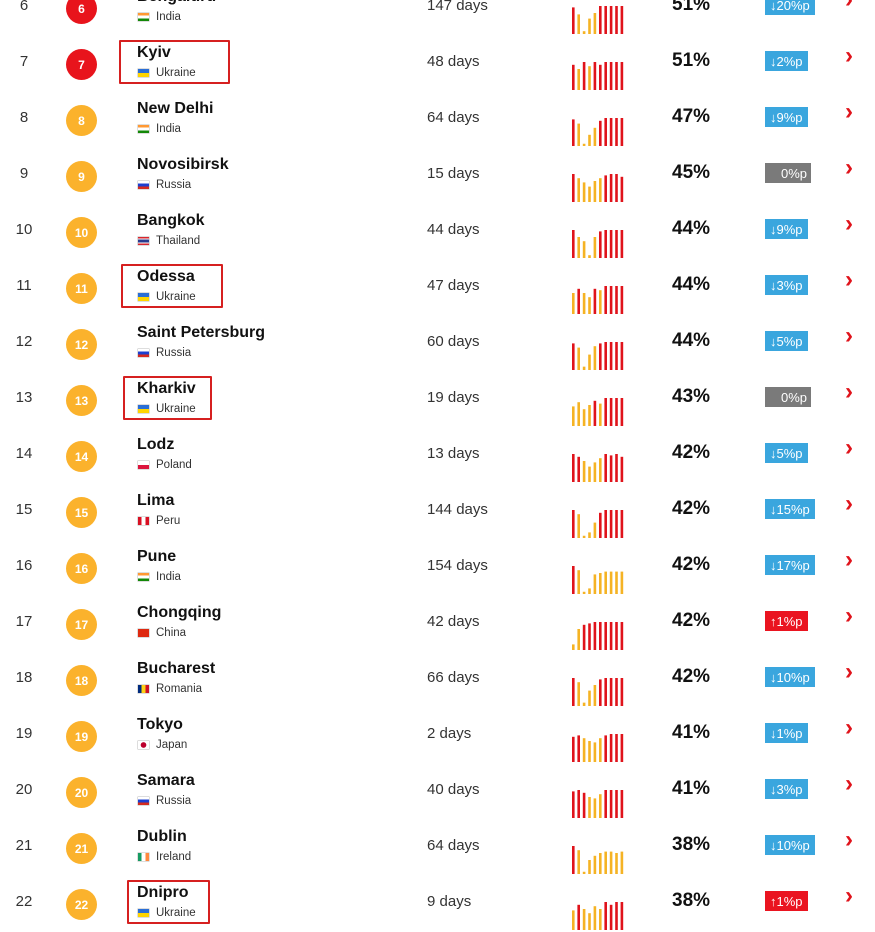 The image size is (875, 932). What do you see at coordinates (437, 288) in the screenshot?
I see `table-row: 11 11 Odessa Ukraine 47 days 44% ↓3%p ›` at bounding box center [437, 288].